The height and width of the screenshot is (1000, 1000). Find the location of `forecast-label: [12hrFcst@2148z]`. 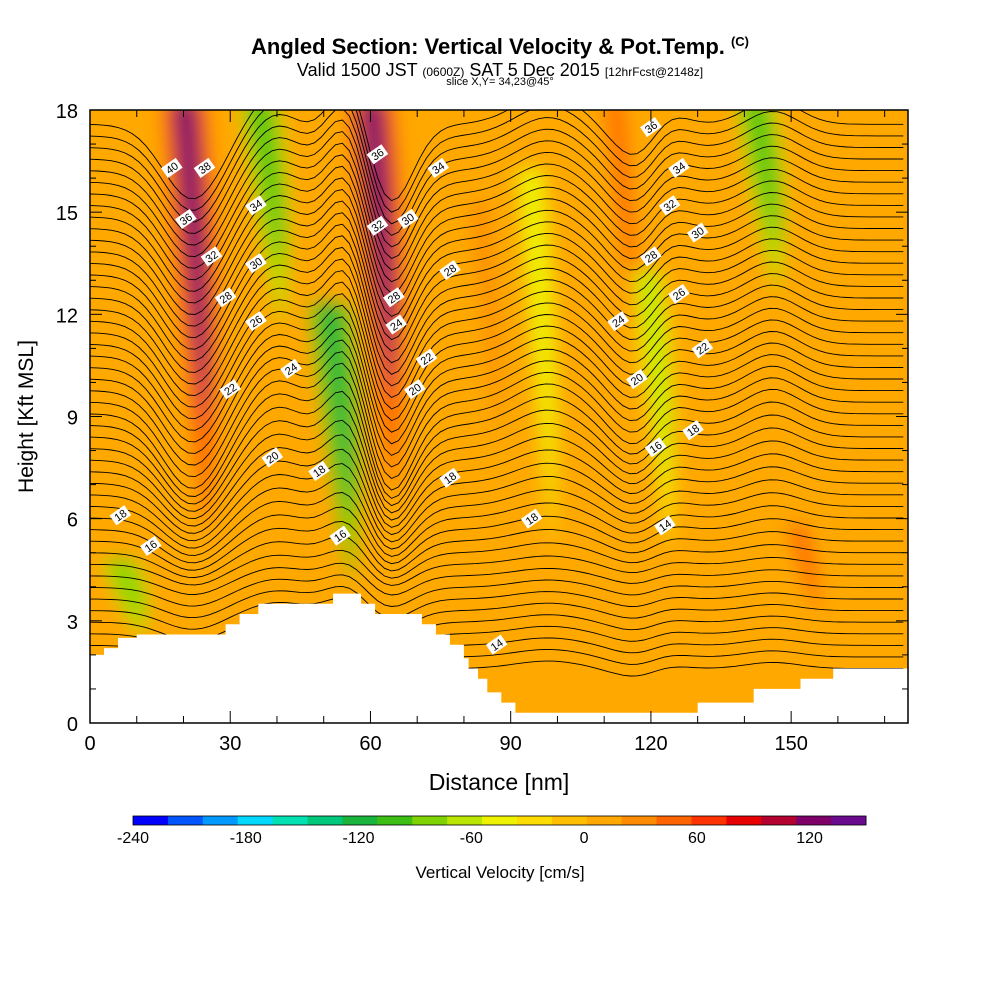

forecast-label: [12hrFcst@2148z] is located at coordinates (654, 72).